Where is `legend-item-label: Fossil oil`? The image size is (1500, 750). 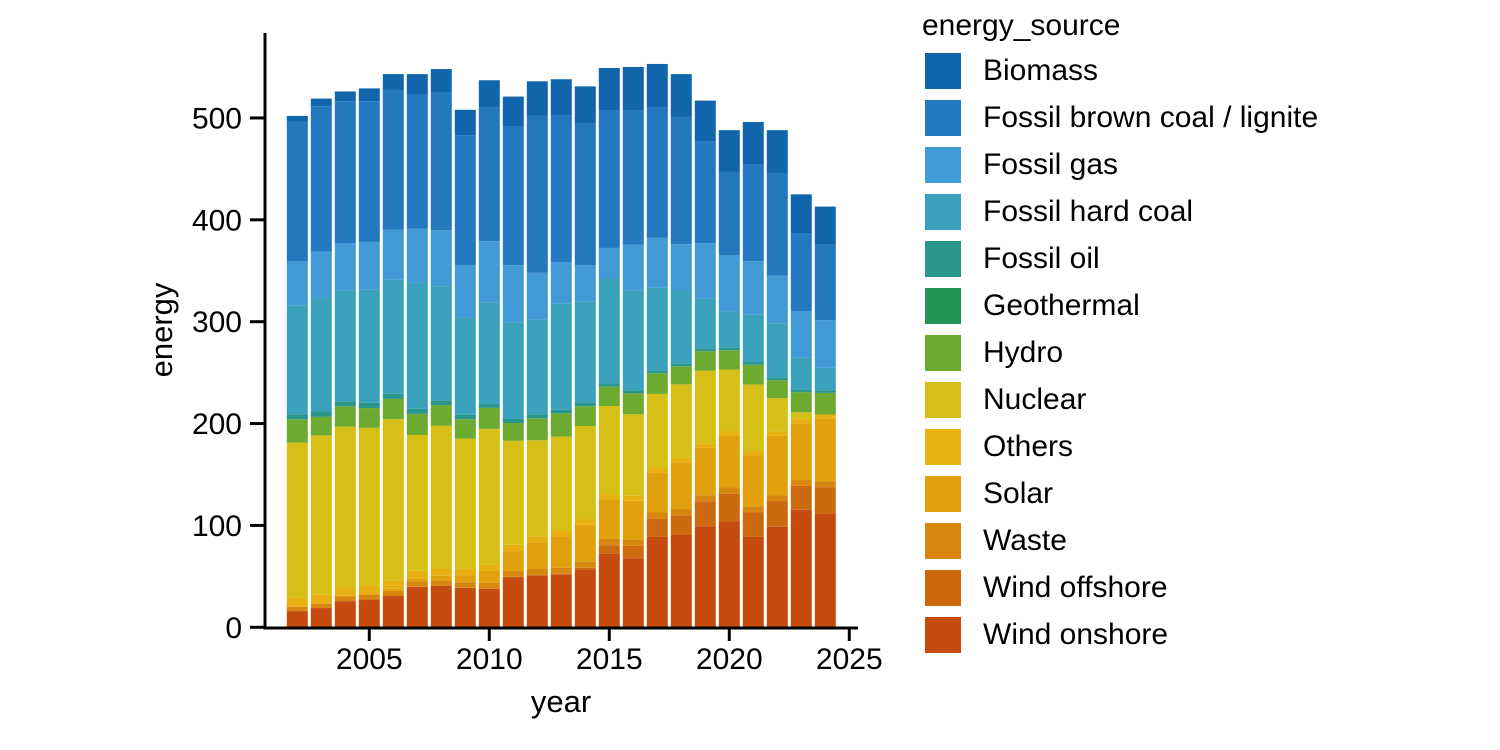 legend-item-label: Fossil oil is located at coordinates (1041, 258).